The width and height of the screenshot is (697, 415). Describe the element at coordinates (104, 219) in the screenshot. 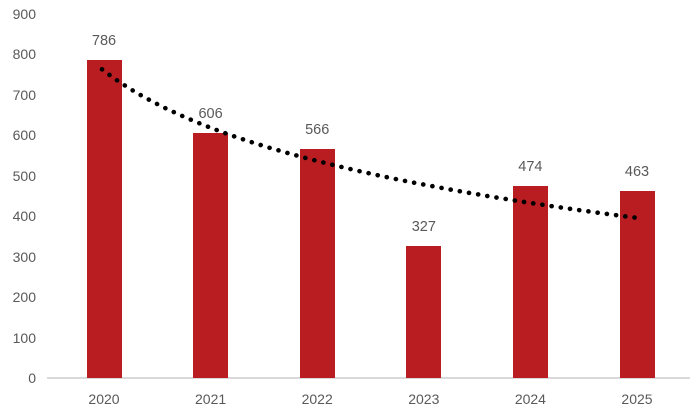

I see `bar-2020` at that location.